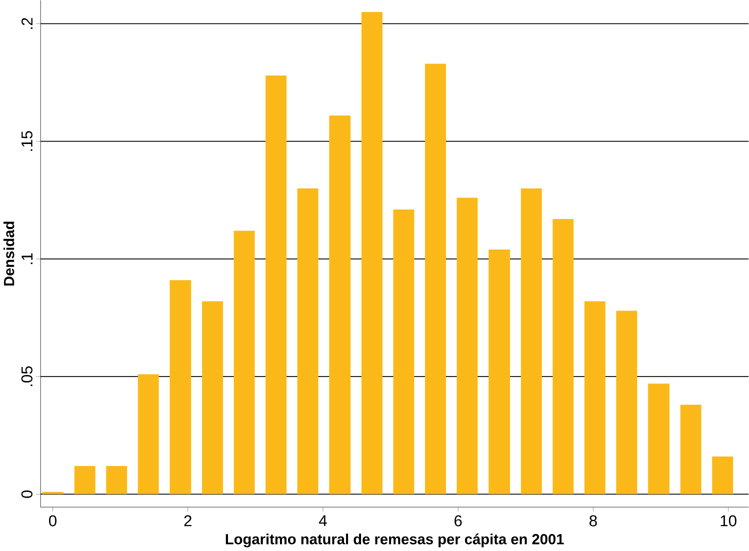 The image size is (749, 551). What do you see at coordinates (27, 141) in the screenshot?
I see `y-tick-label: .15` at bounding box center [27, 141].